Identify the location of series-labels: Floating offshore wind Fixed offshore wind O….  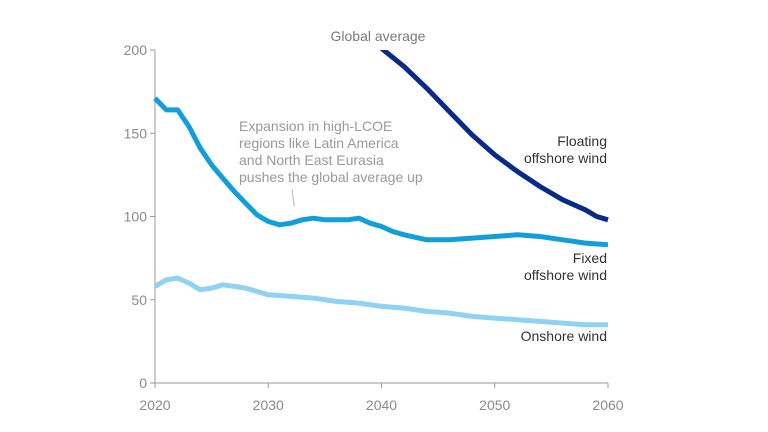
(564, 238).